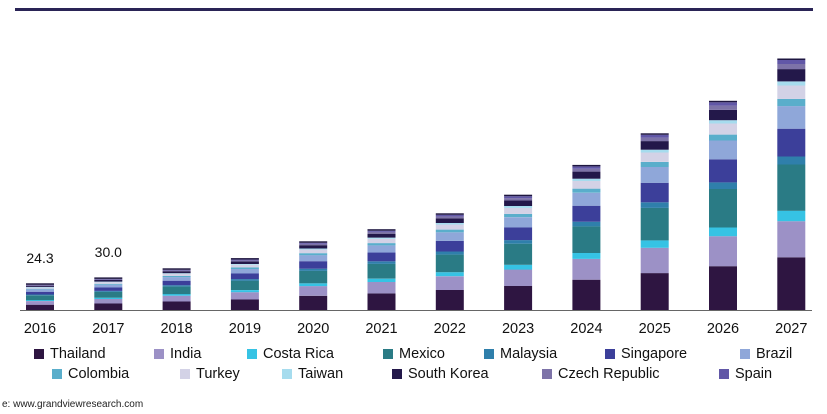 The height and width of the screenshot is (414, 827). I want to click on bar-segment-2025-brazil, so click(654, 175).